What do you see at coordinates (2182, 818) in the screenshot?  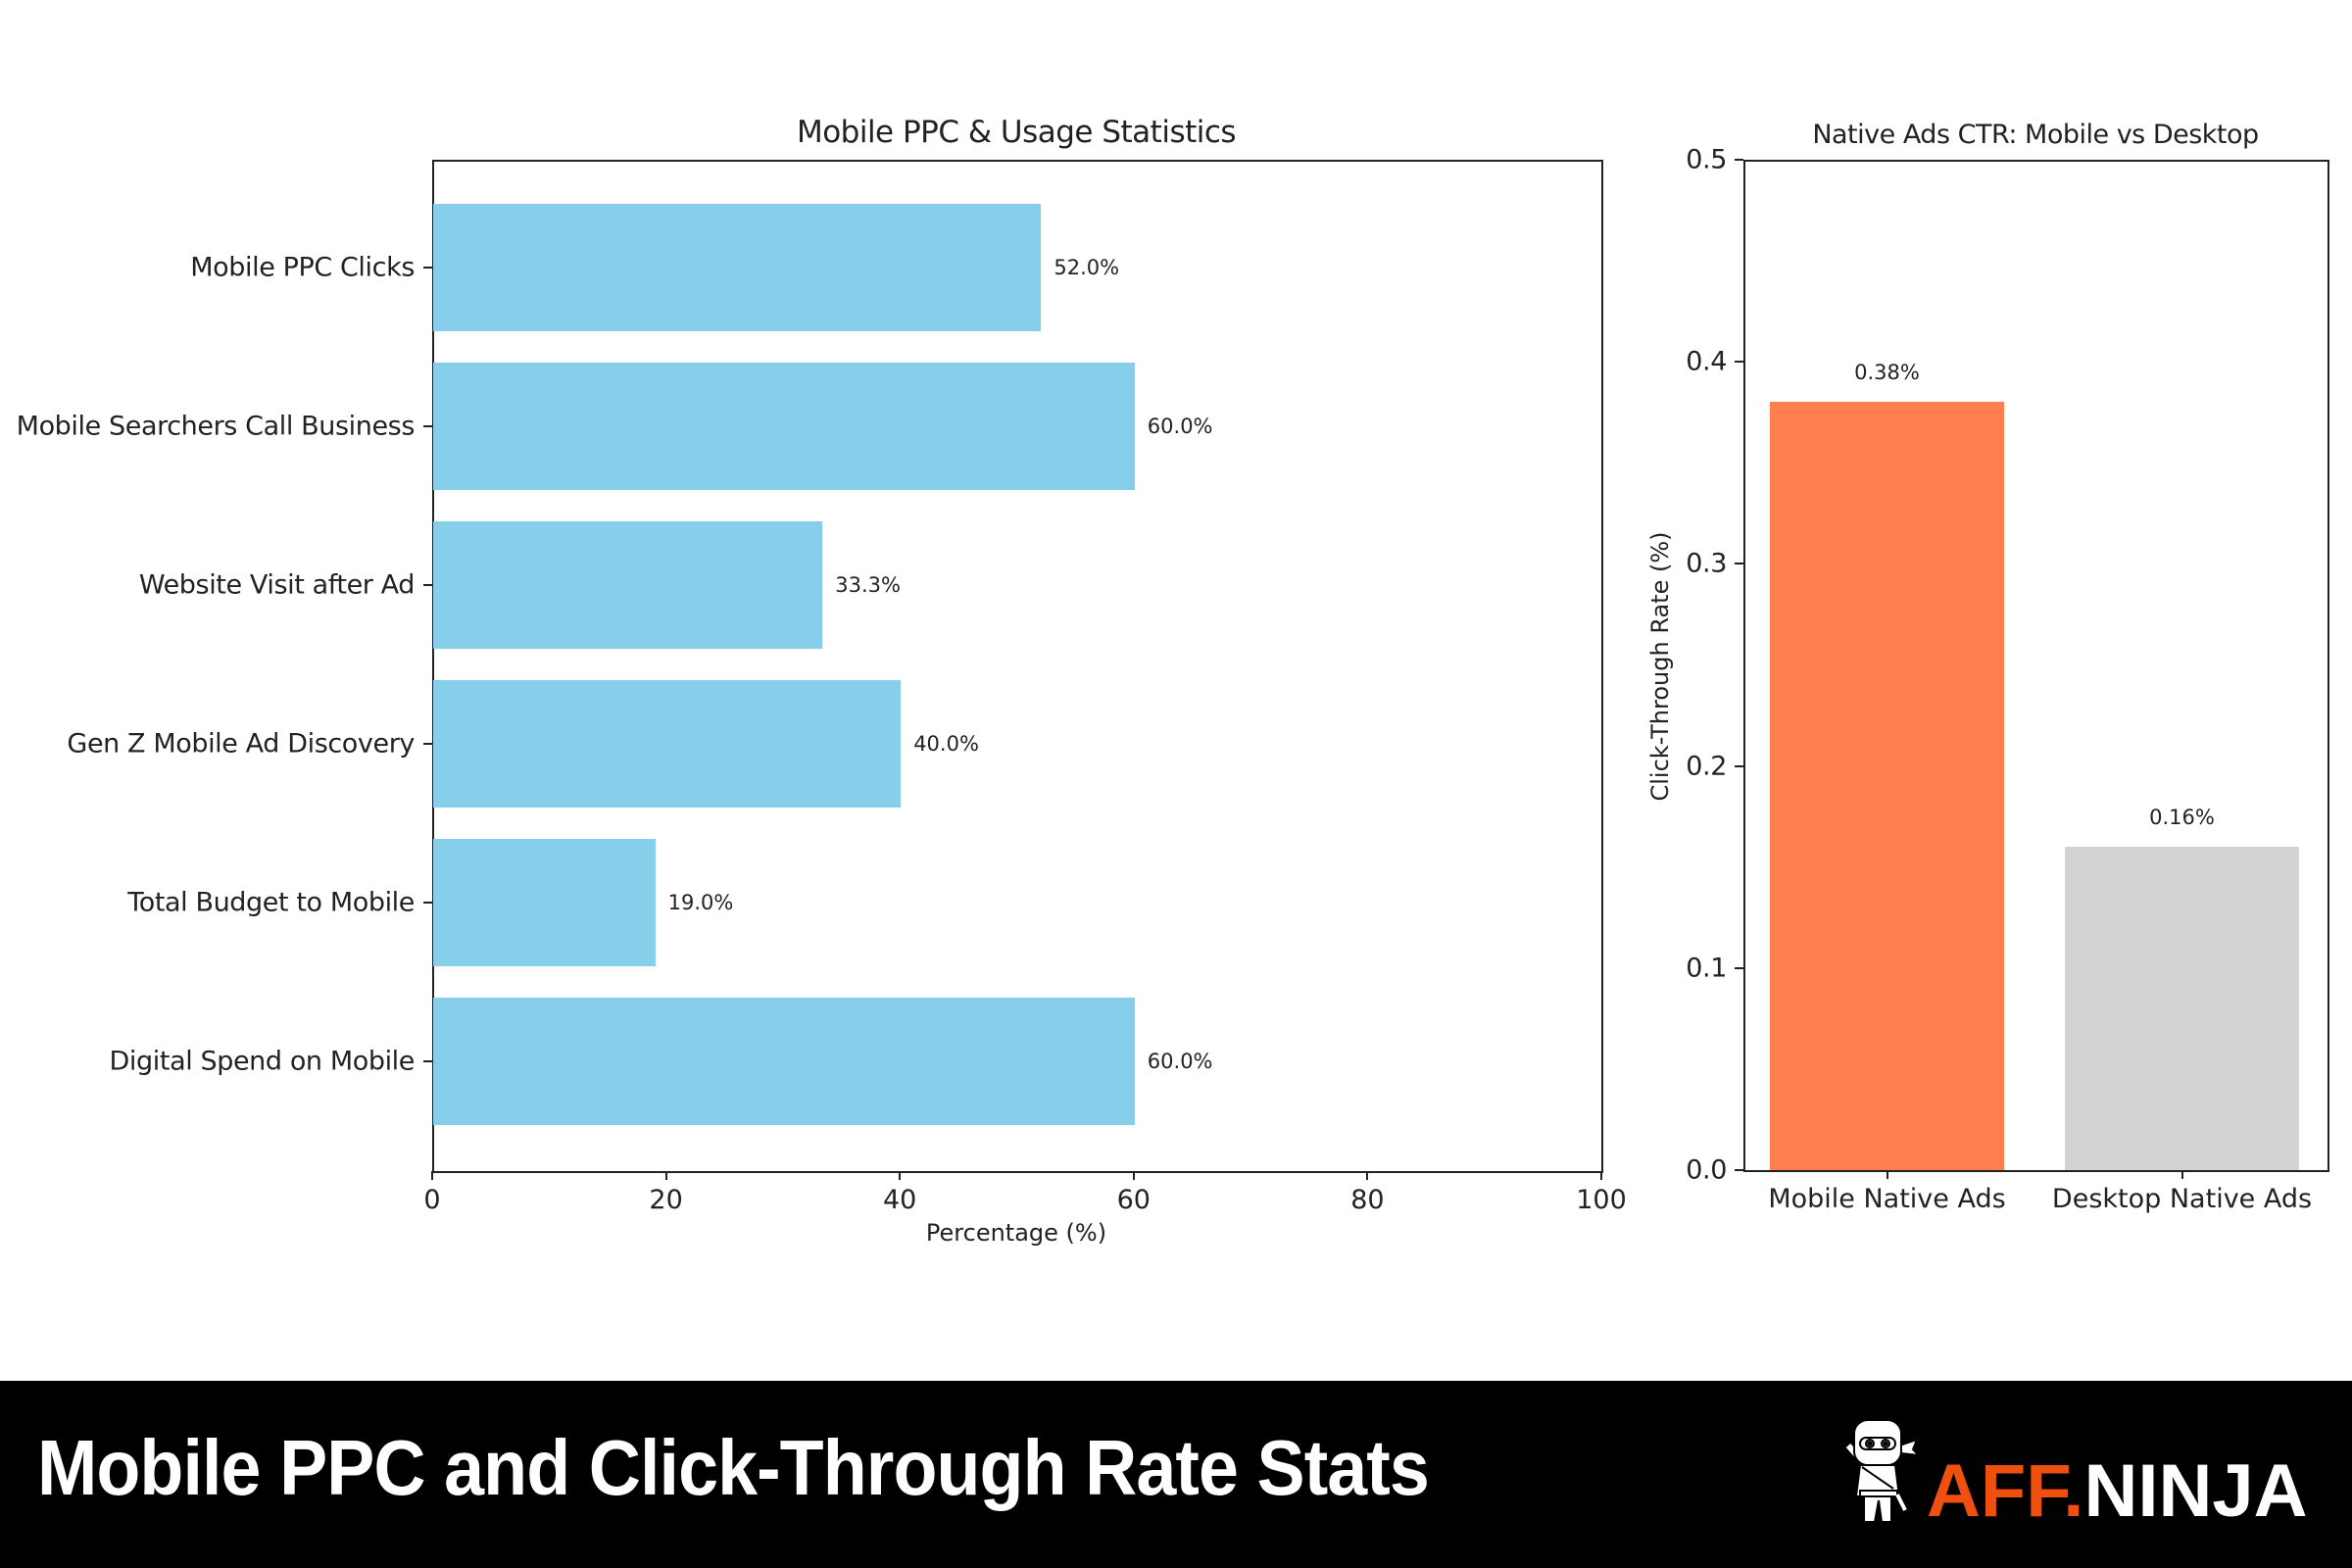 I see `right-bar-value-label: 0.16%` at bounding box center [2182, 818].